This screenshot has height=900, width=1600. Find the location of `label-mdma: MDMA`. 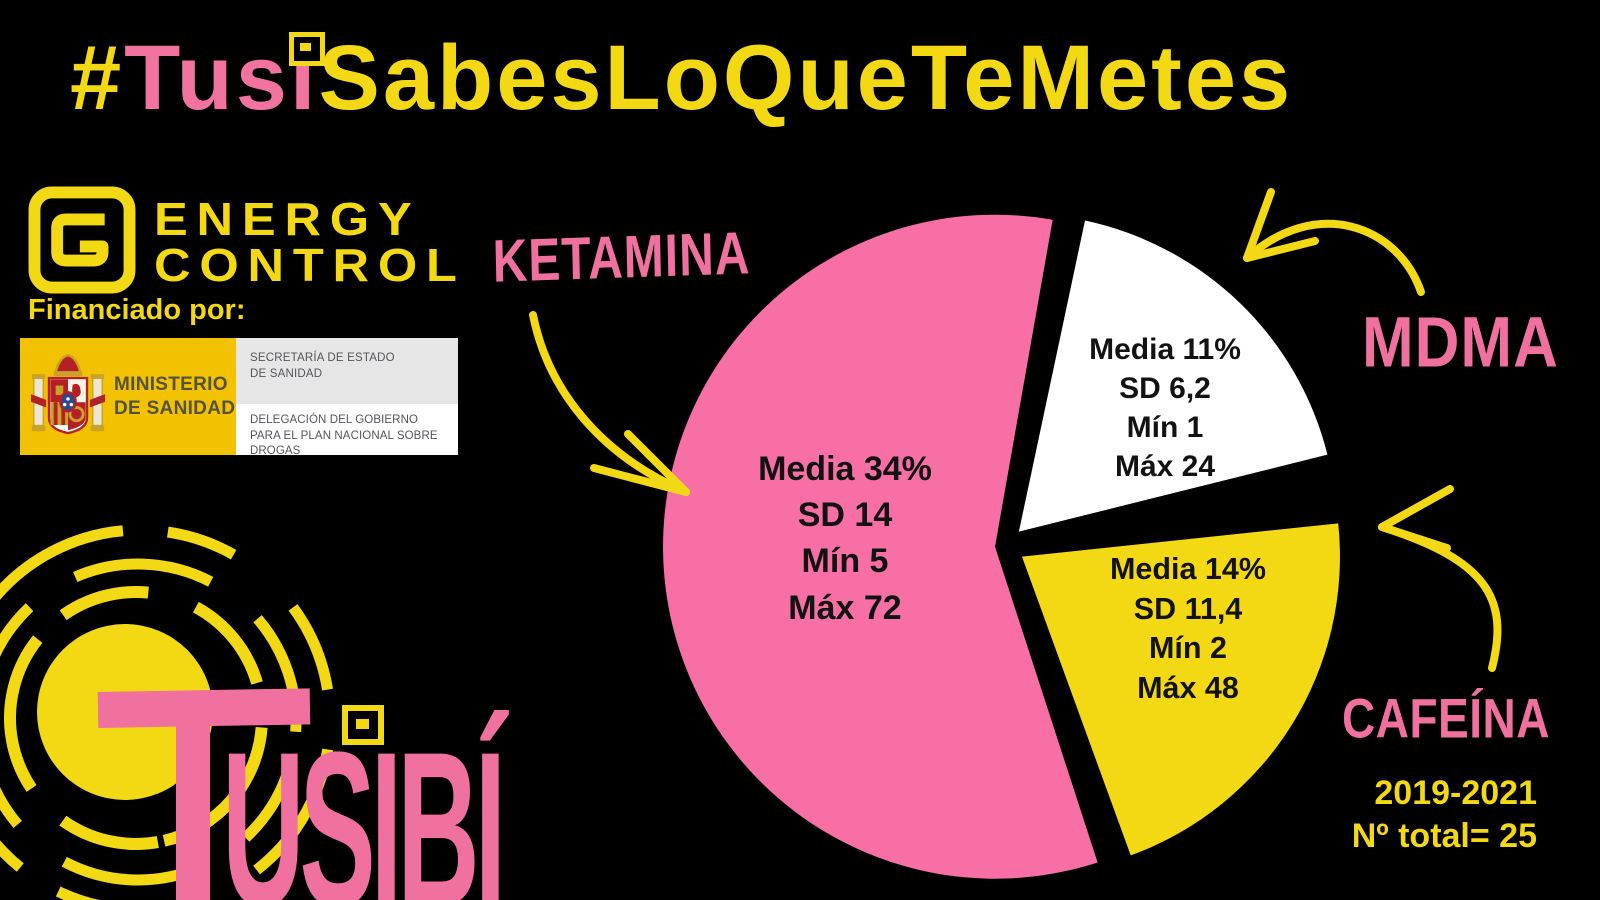

label-mdma: MDMA is located at coordinates (1460, 343).